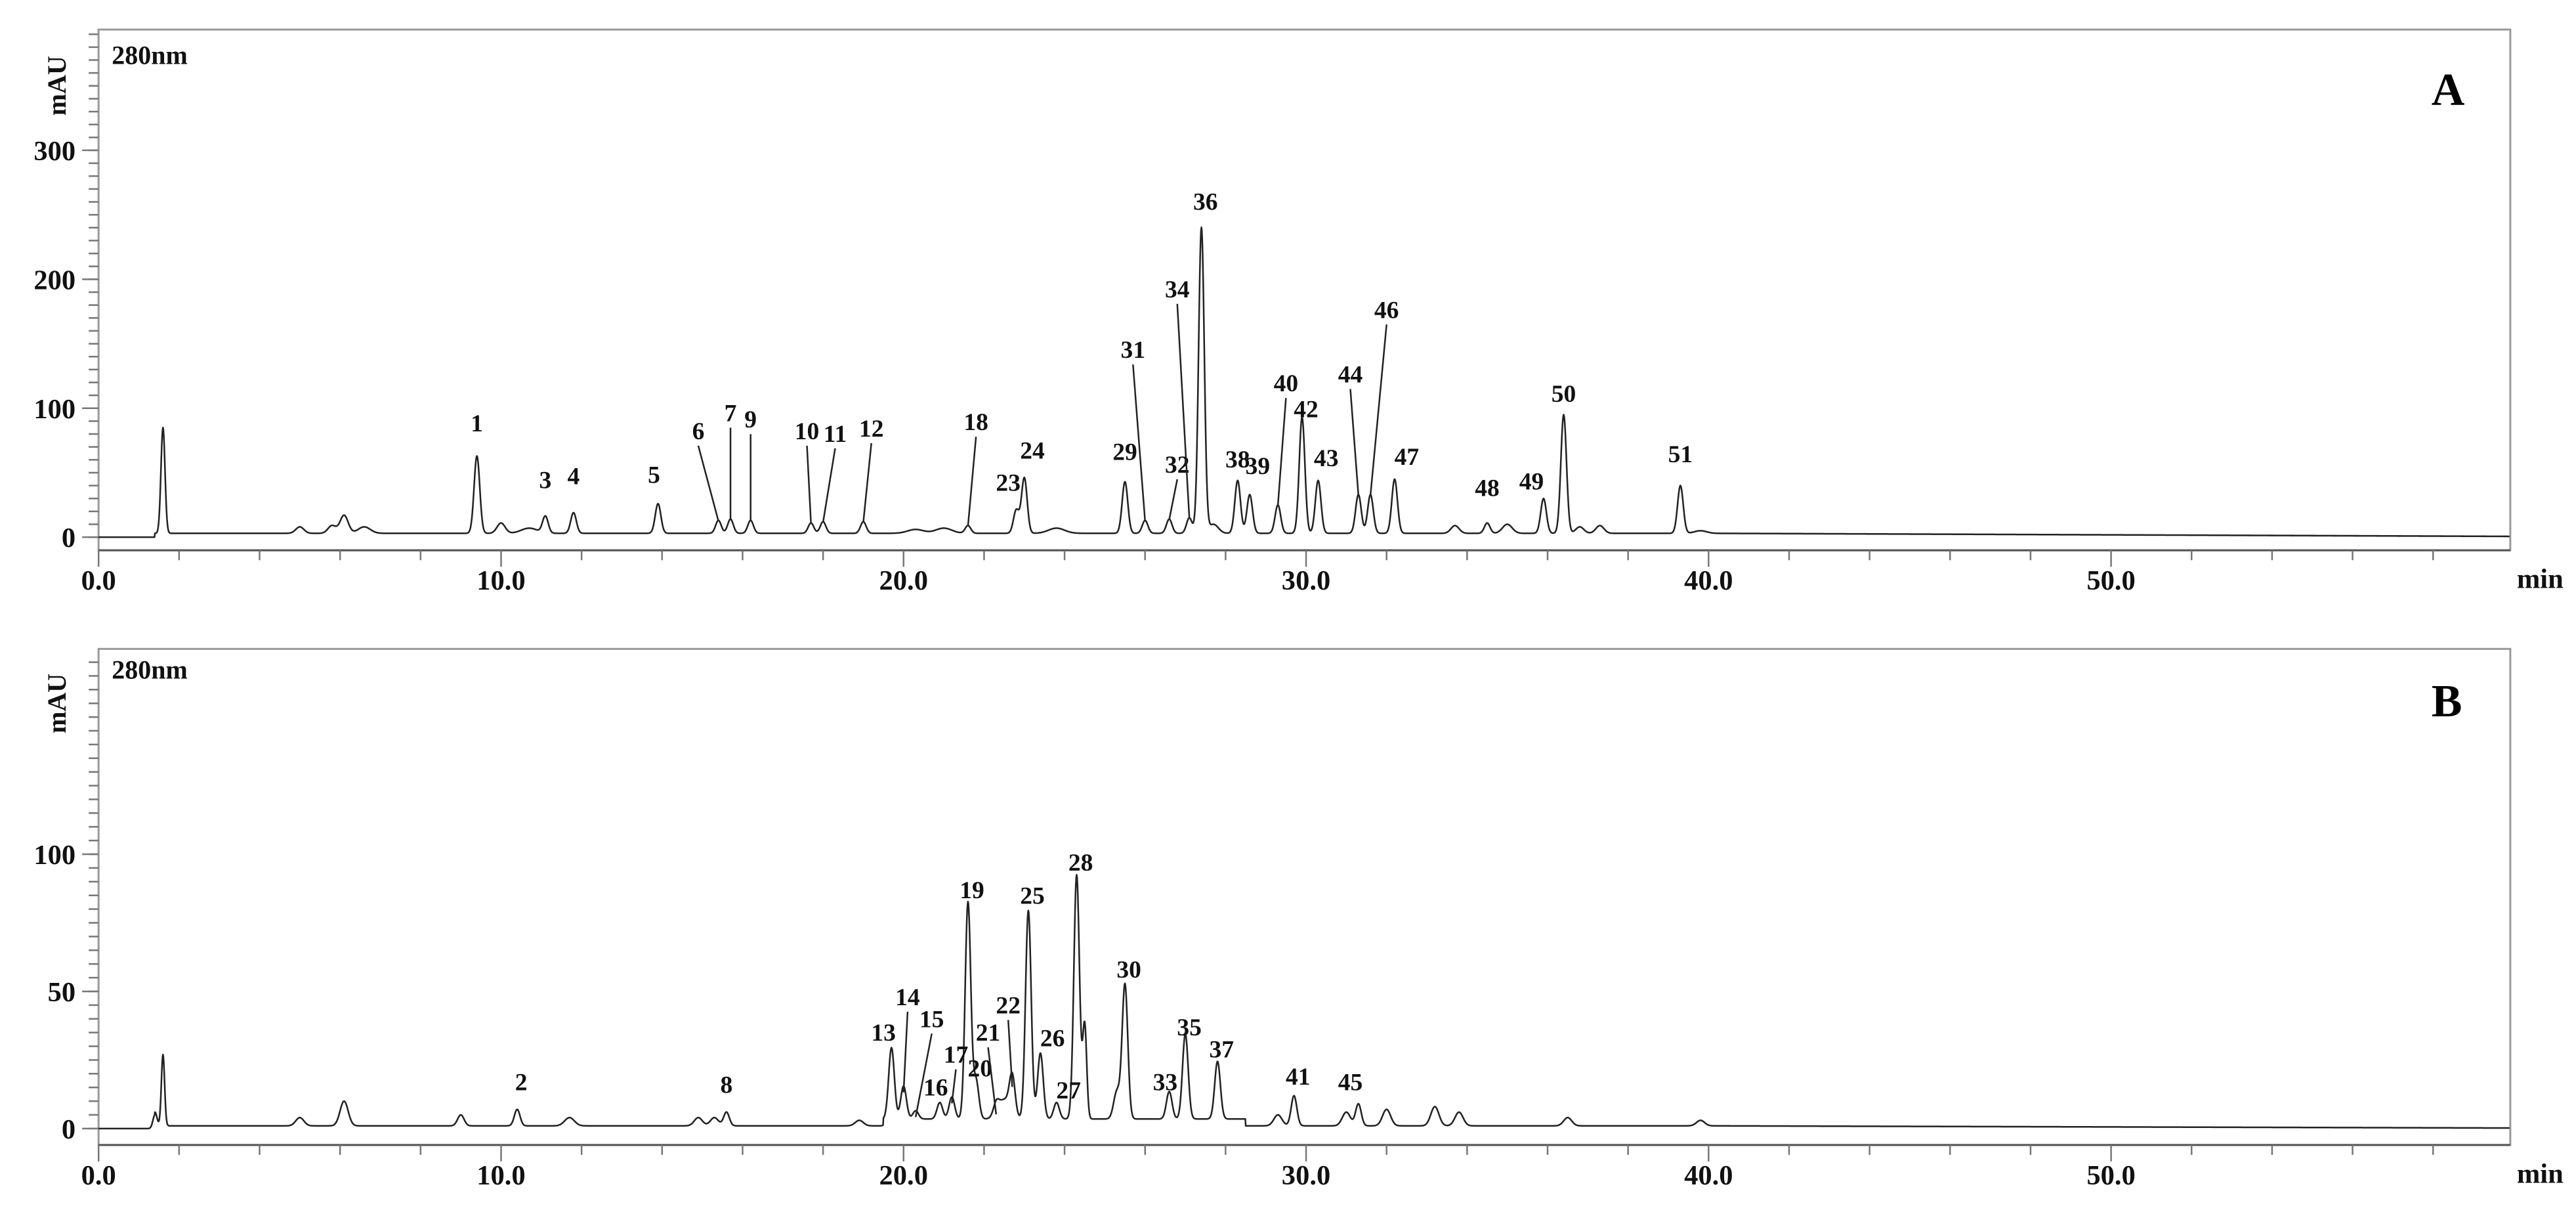 This screenshot has height=1214, width=2576. I want to click on x-axis-unit-b: min, so click(2540, 1173).